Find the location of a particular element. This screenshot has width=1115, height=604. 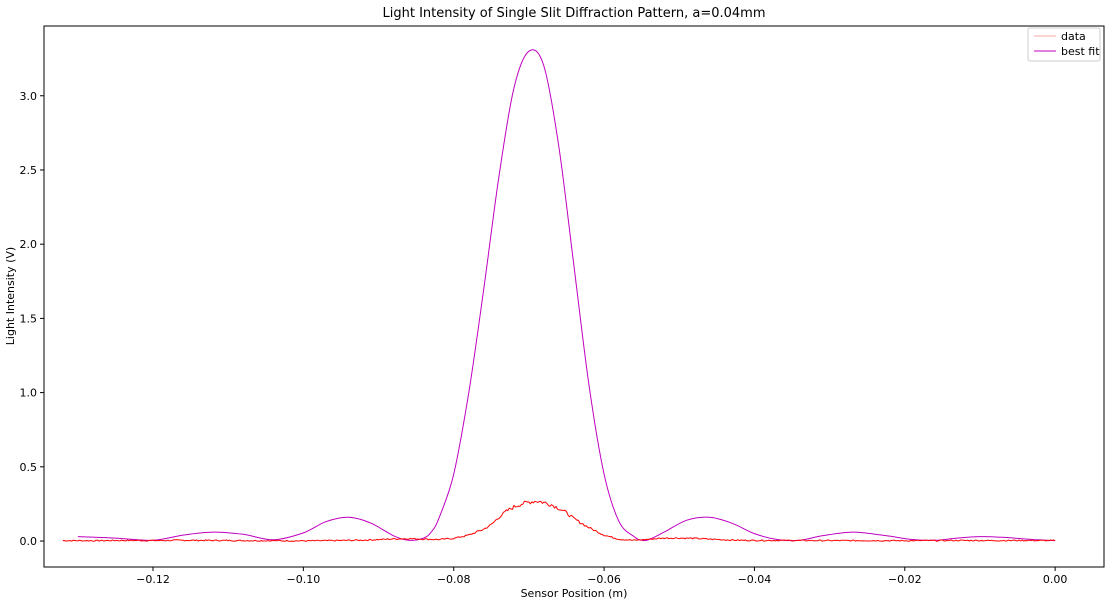

x-tick-label: −0.12 is located at coordinates (153, 579).